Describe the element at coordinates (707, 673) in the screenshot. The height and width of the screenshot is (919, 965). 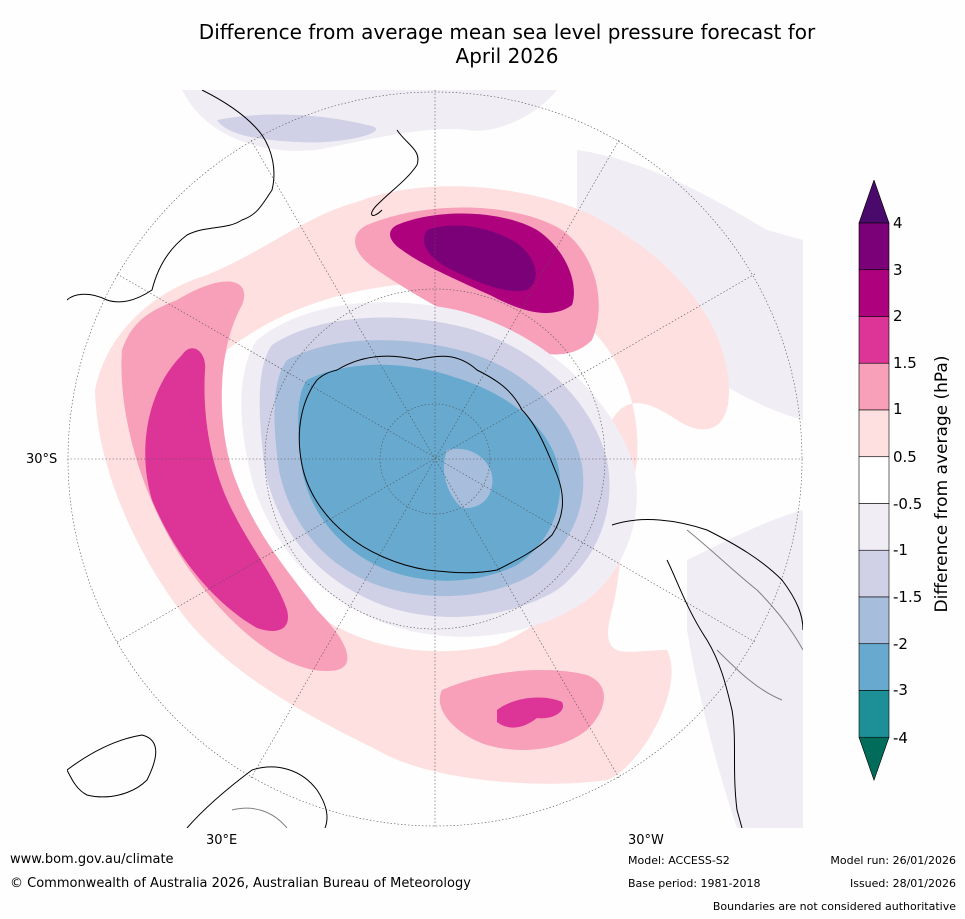
I see `south-america-coast` at that location.